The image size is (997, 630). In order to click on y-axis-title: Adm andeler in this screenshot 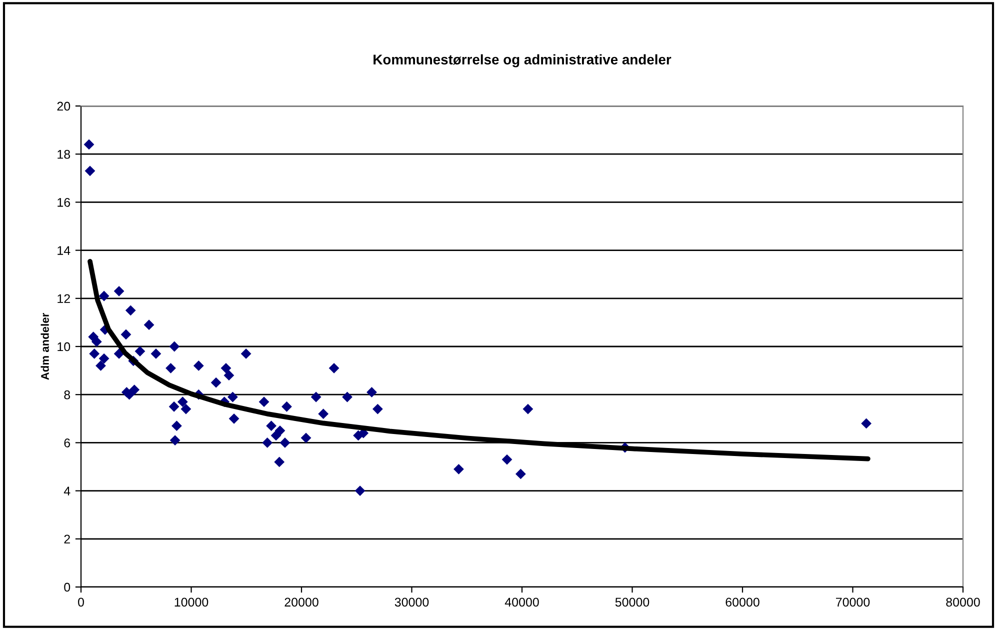, I will do `click(44, 346)`.